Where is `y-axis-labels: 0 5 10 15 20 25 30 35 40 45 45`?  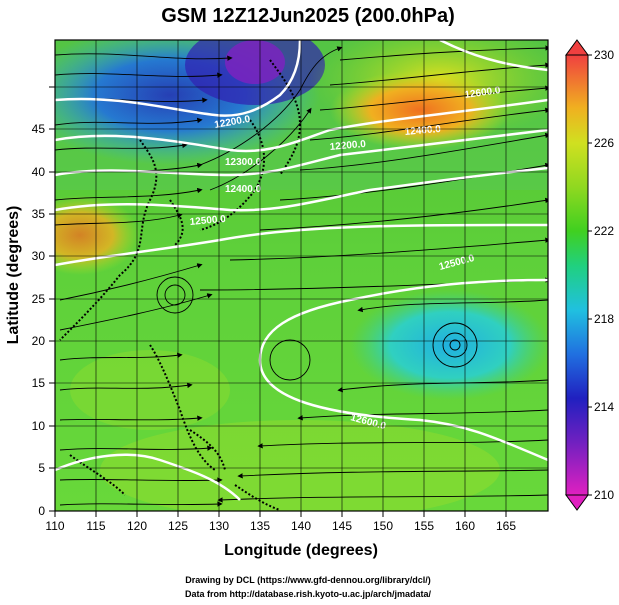
y-axis-labels: 0 5 10 15 20 25 30 35 40 45 45 is located at coordinates (39, 320).